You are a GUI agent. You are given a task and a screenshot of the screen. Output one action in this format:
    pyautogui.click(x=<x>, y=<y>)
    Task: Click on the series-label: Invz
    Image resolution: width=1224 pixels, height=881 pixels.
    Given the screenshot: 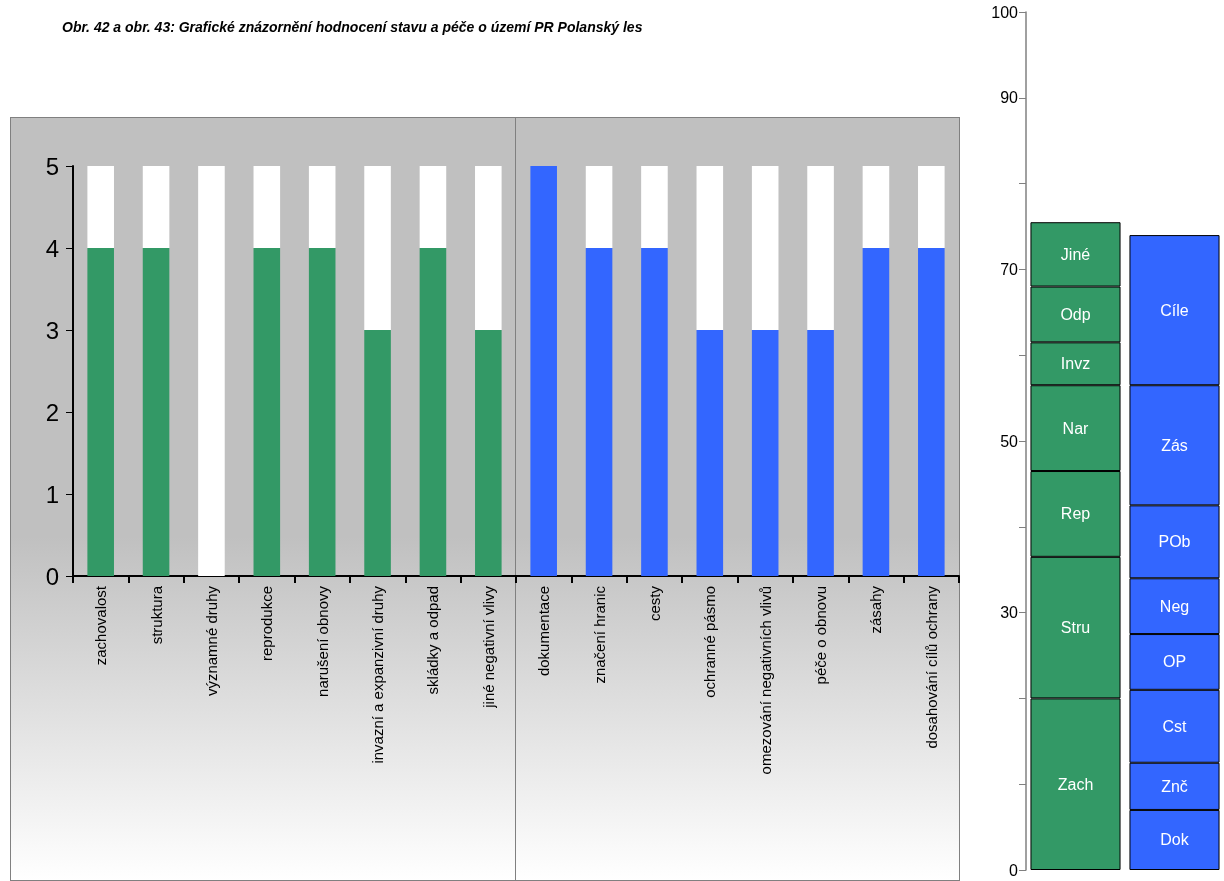 What is the action you would take?
    pyautogui.click(x=1075, y=364)
    